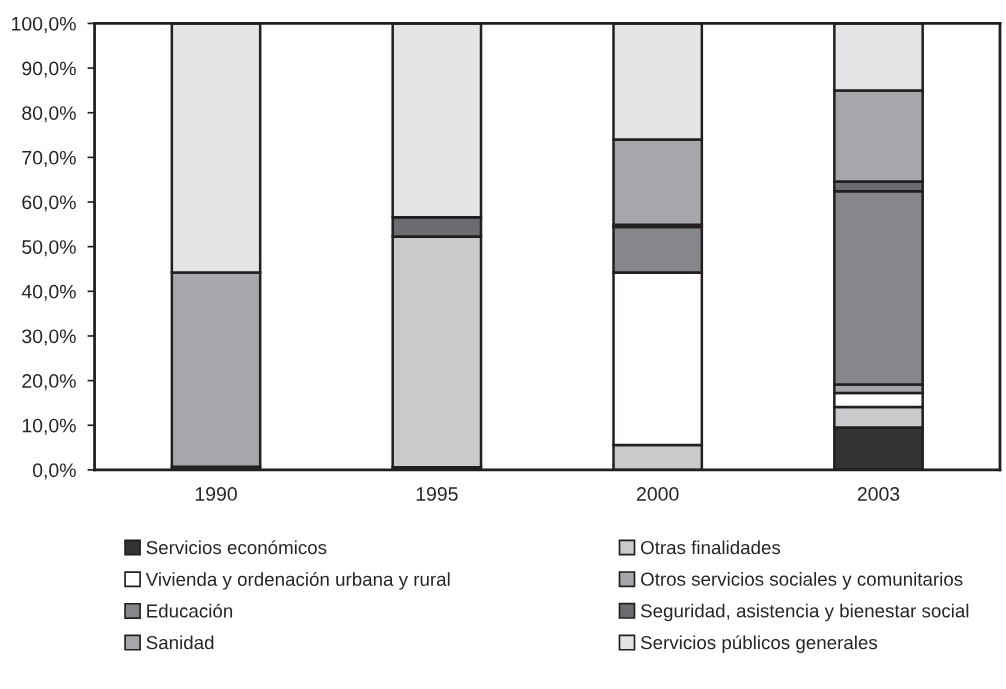  What do you see at coordinates (49, 248) in the screenshot?
I see `y-tick-label: 50,0%` at bounding box center [49, 248].